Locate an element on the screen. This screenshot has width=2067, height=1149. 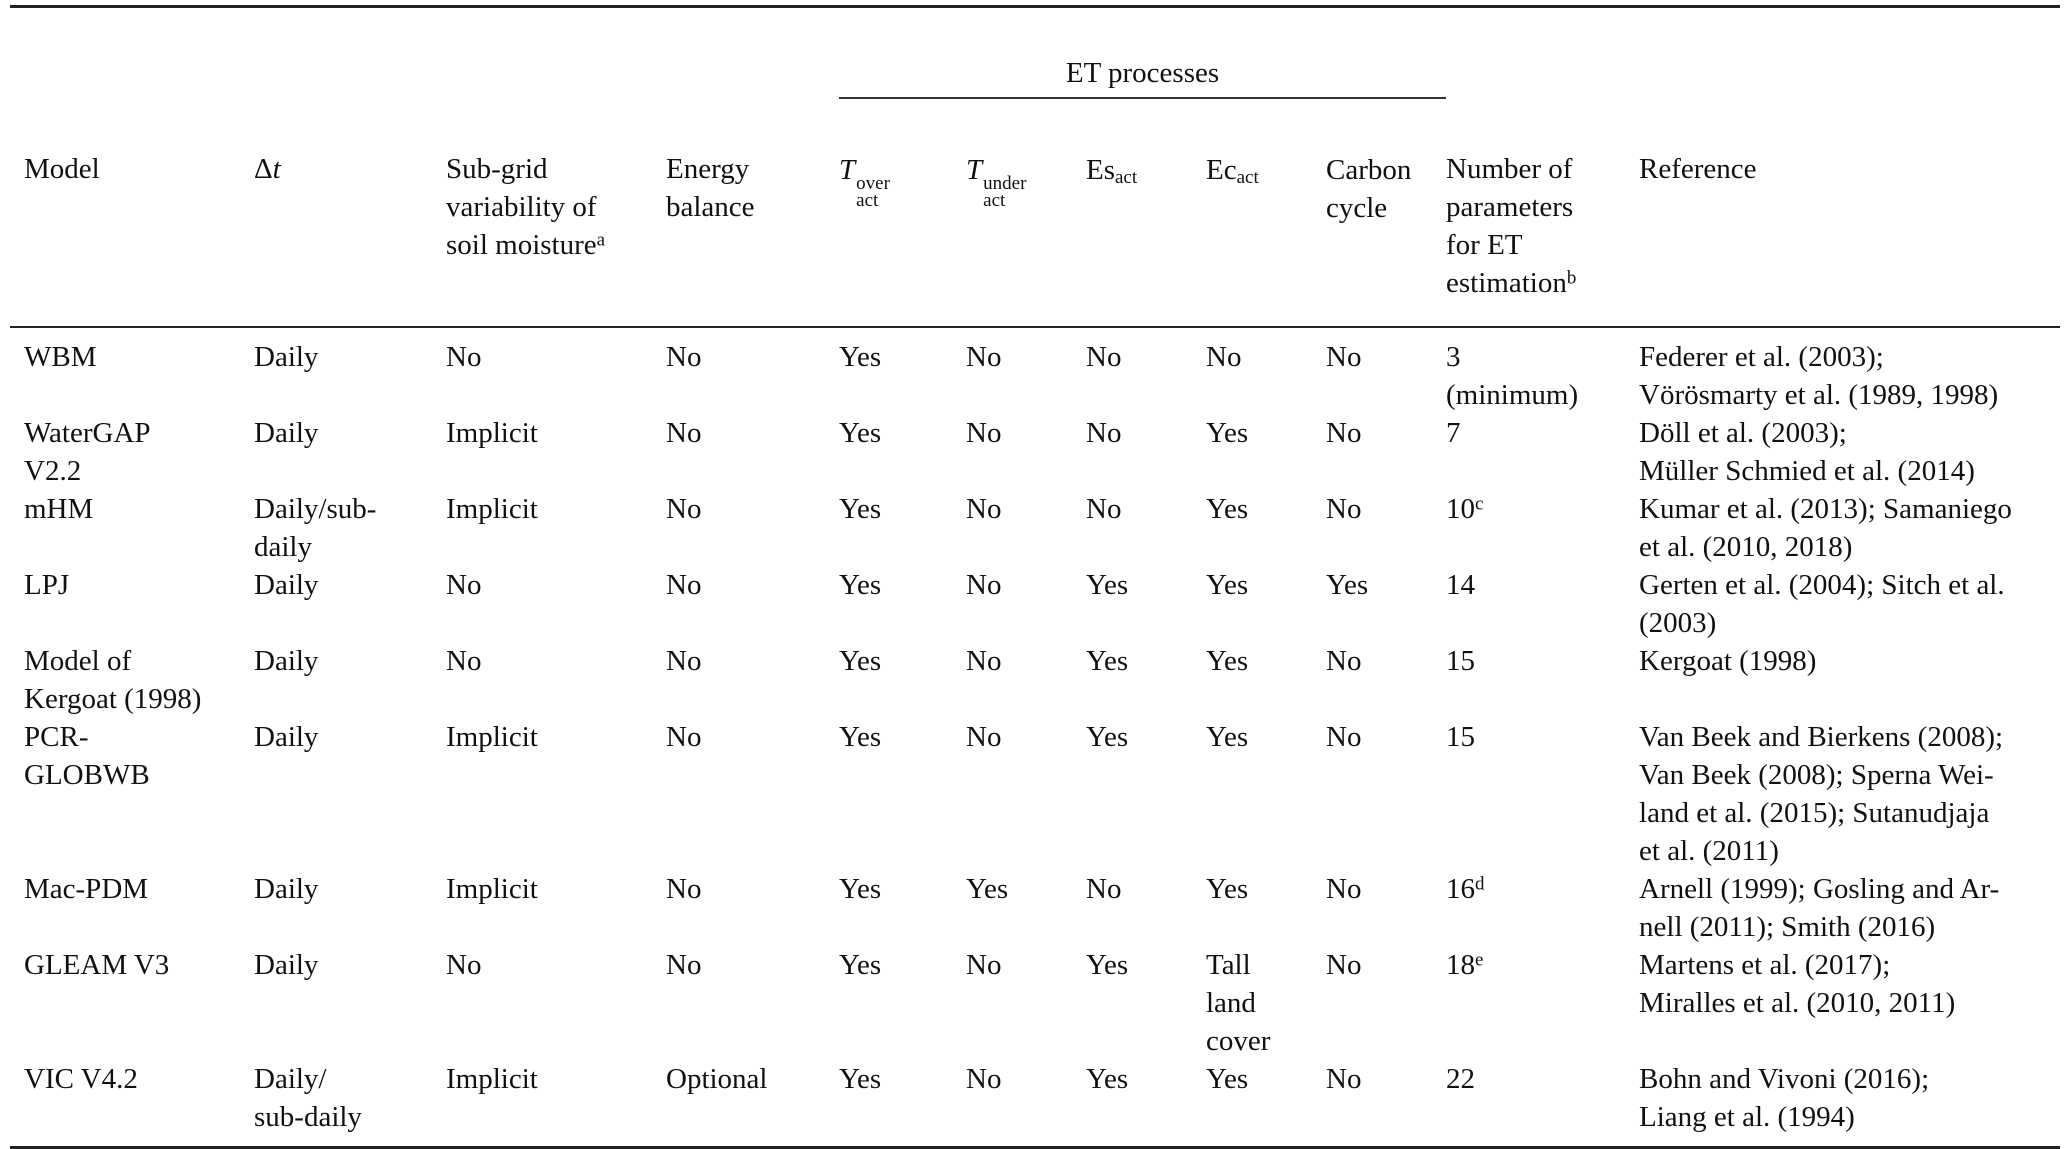
cell-energy: Optional is located at coordinates (717, 1079).